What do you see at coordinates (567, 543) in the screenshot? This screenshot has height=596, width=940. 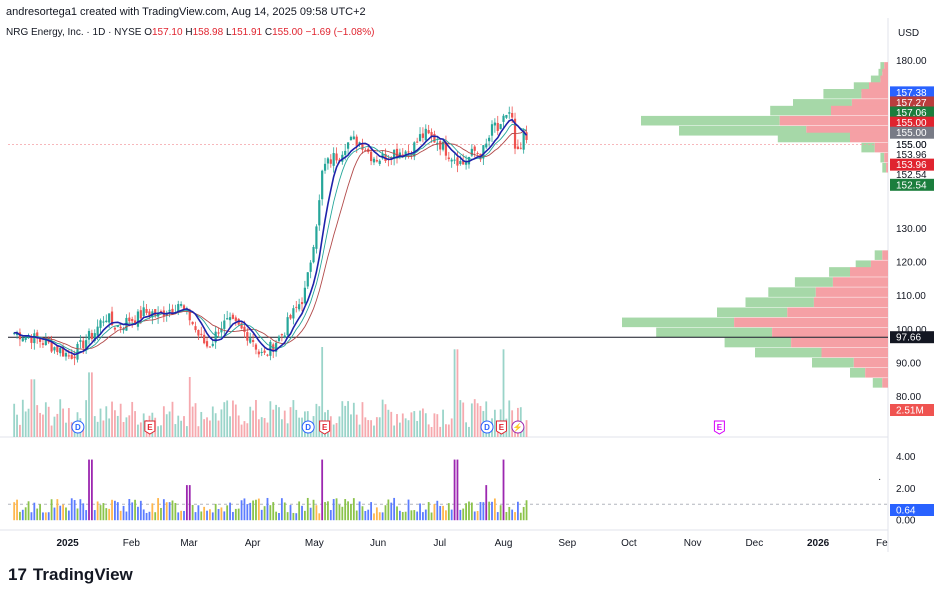 I see `time-axis-label: Sep` at bounding box center [567, 543].